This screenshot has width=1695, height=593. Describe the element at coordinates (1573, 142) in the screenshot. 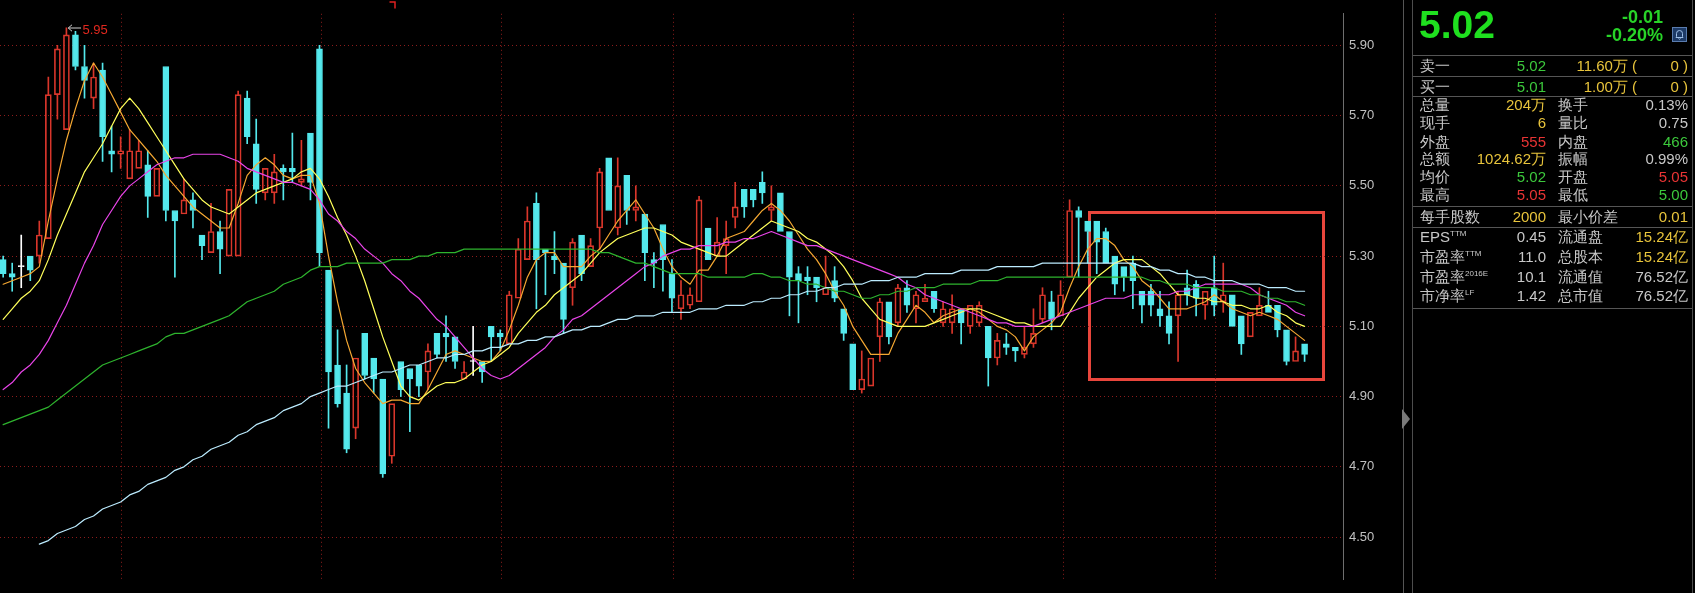

I see `text: 内盘` at that location.